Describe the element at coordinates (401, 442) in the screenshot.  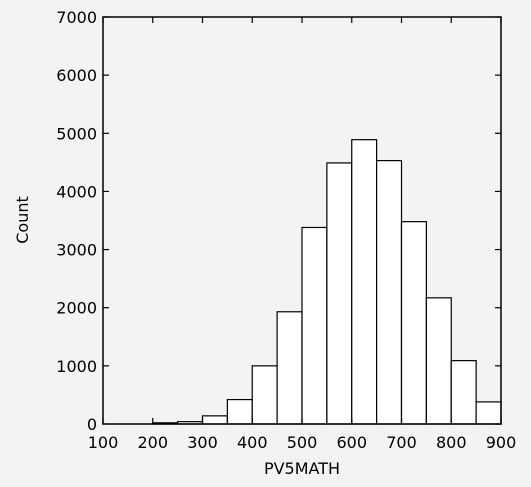
I see `x-tick-label: 700` at that location.